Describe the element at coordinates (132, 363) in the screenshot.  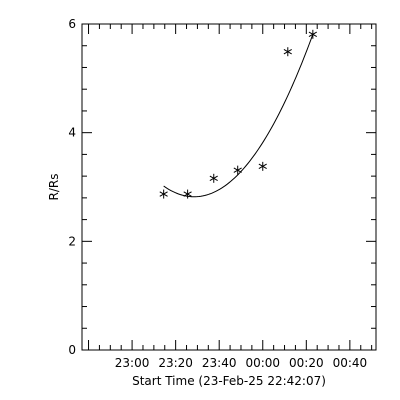
I see `x-tick-label: 23:00` at that location.